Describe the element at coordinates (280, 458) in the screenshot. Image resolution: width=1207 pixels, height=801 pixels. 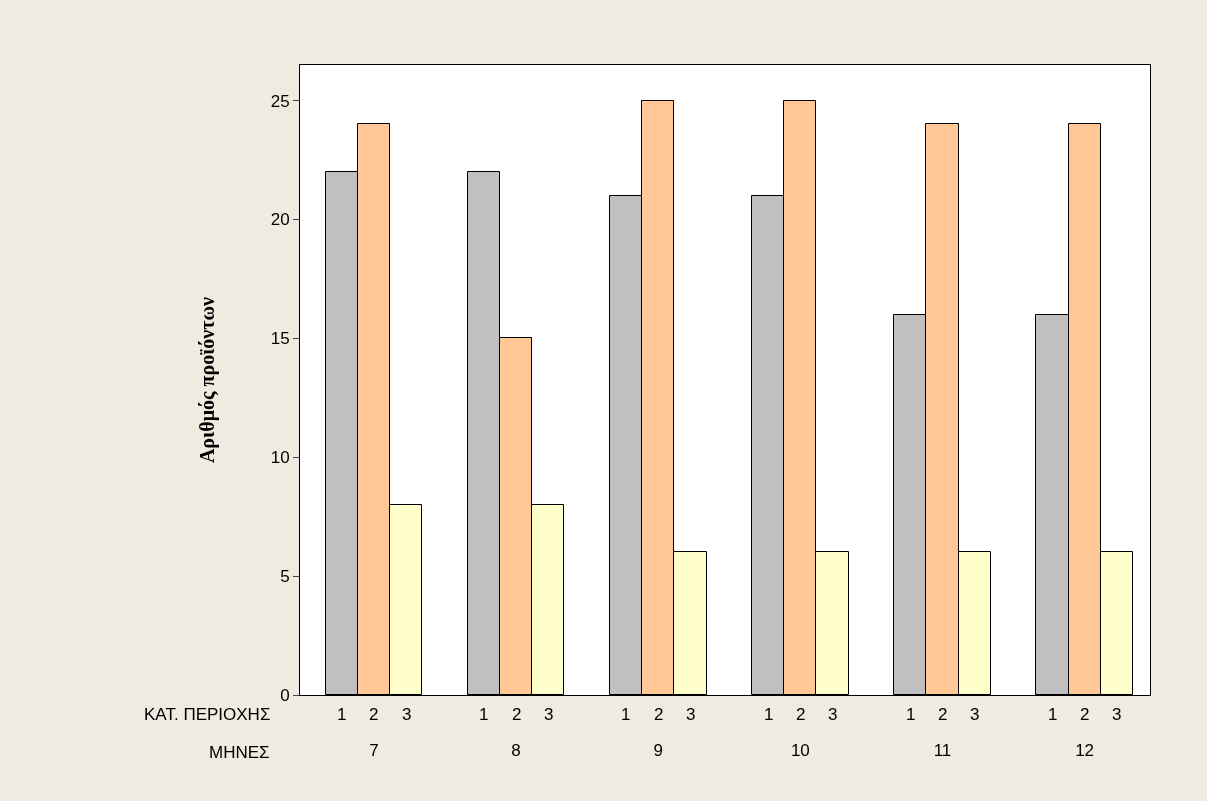
I see `y-tick-label: 10` at that location.